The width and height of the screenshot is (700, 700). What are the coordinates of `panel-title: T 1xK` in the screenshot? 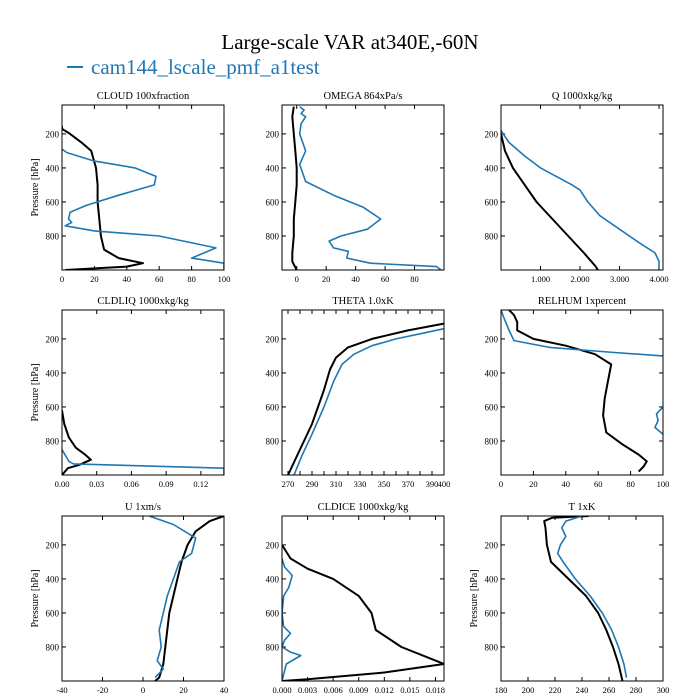 It's located at (582, 507).